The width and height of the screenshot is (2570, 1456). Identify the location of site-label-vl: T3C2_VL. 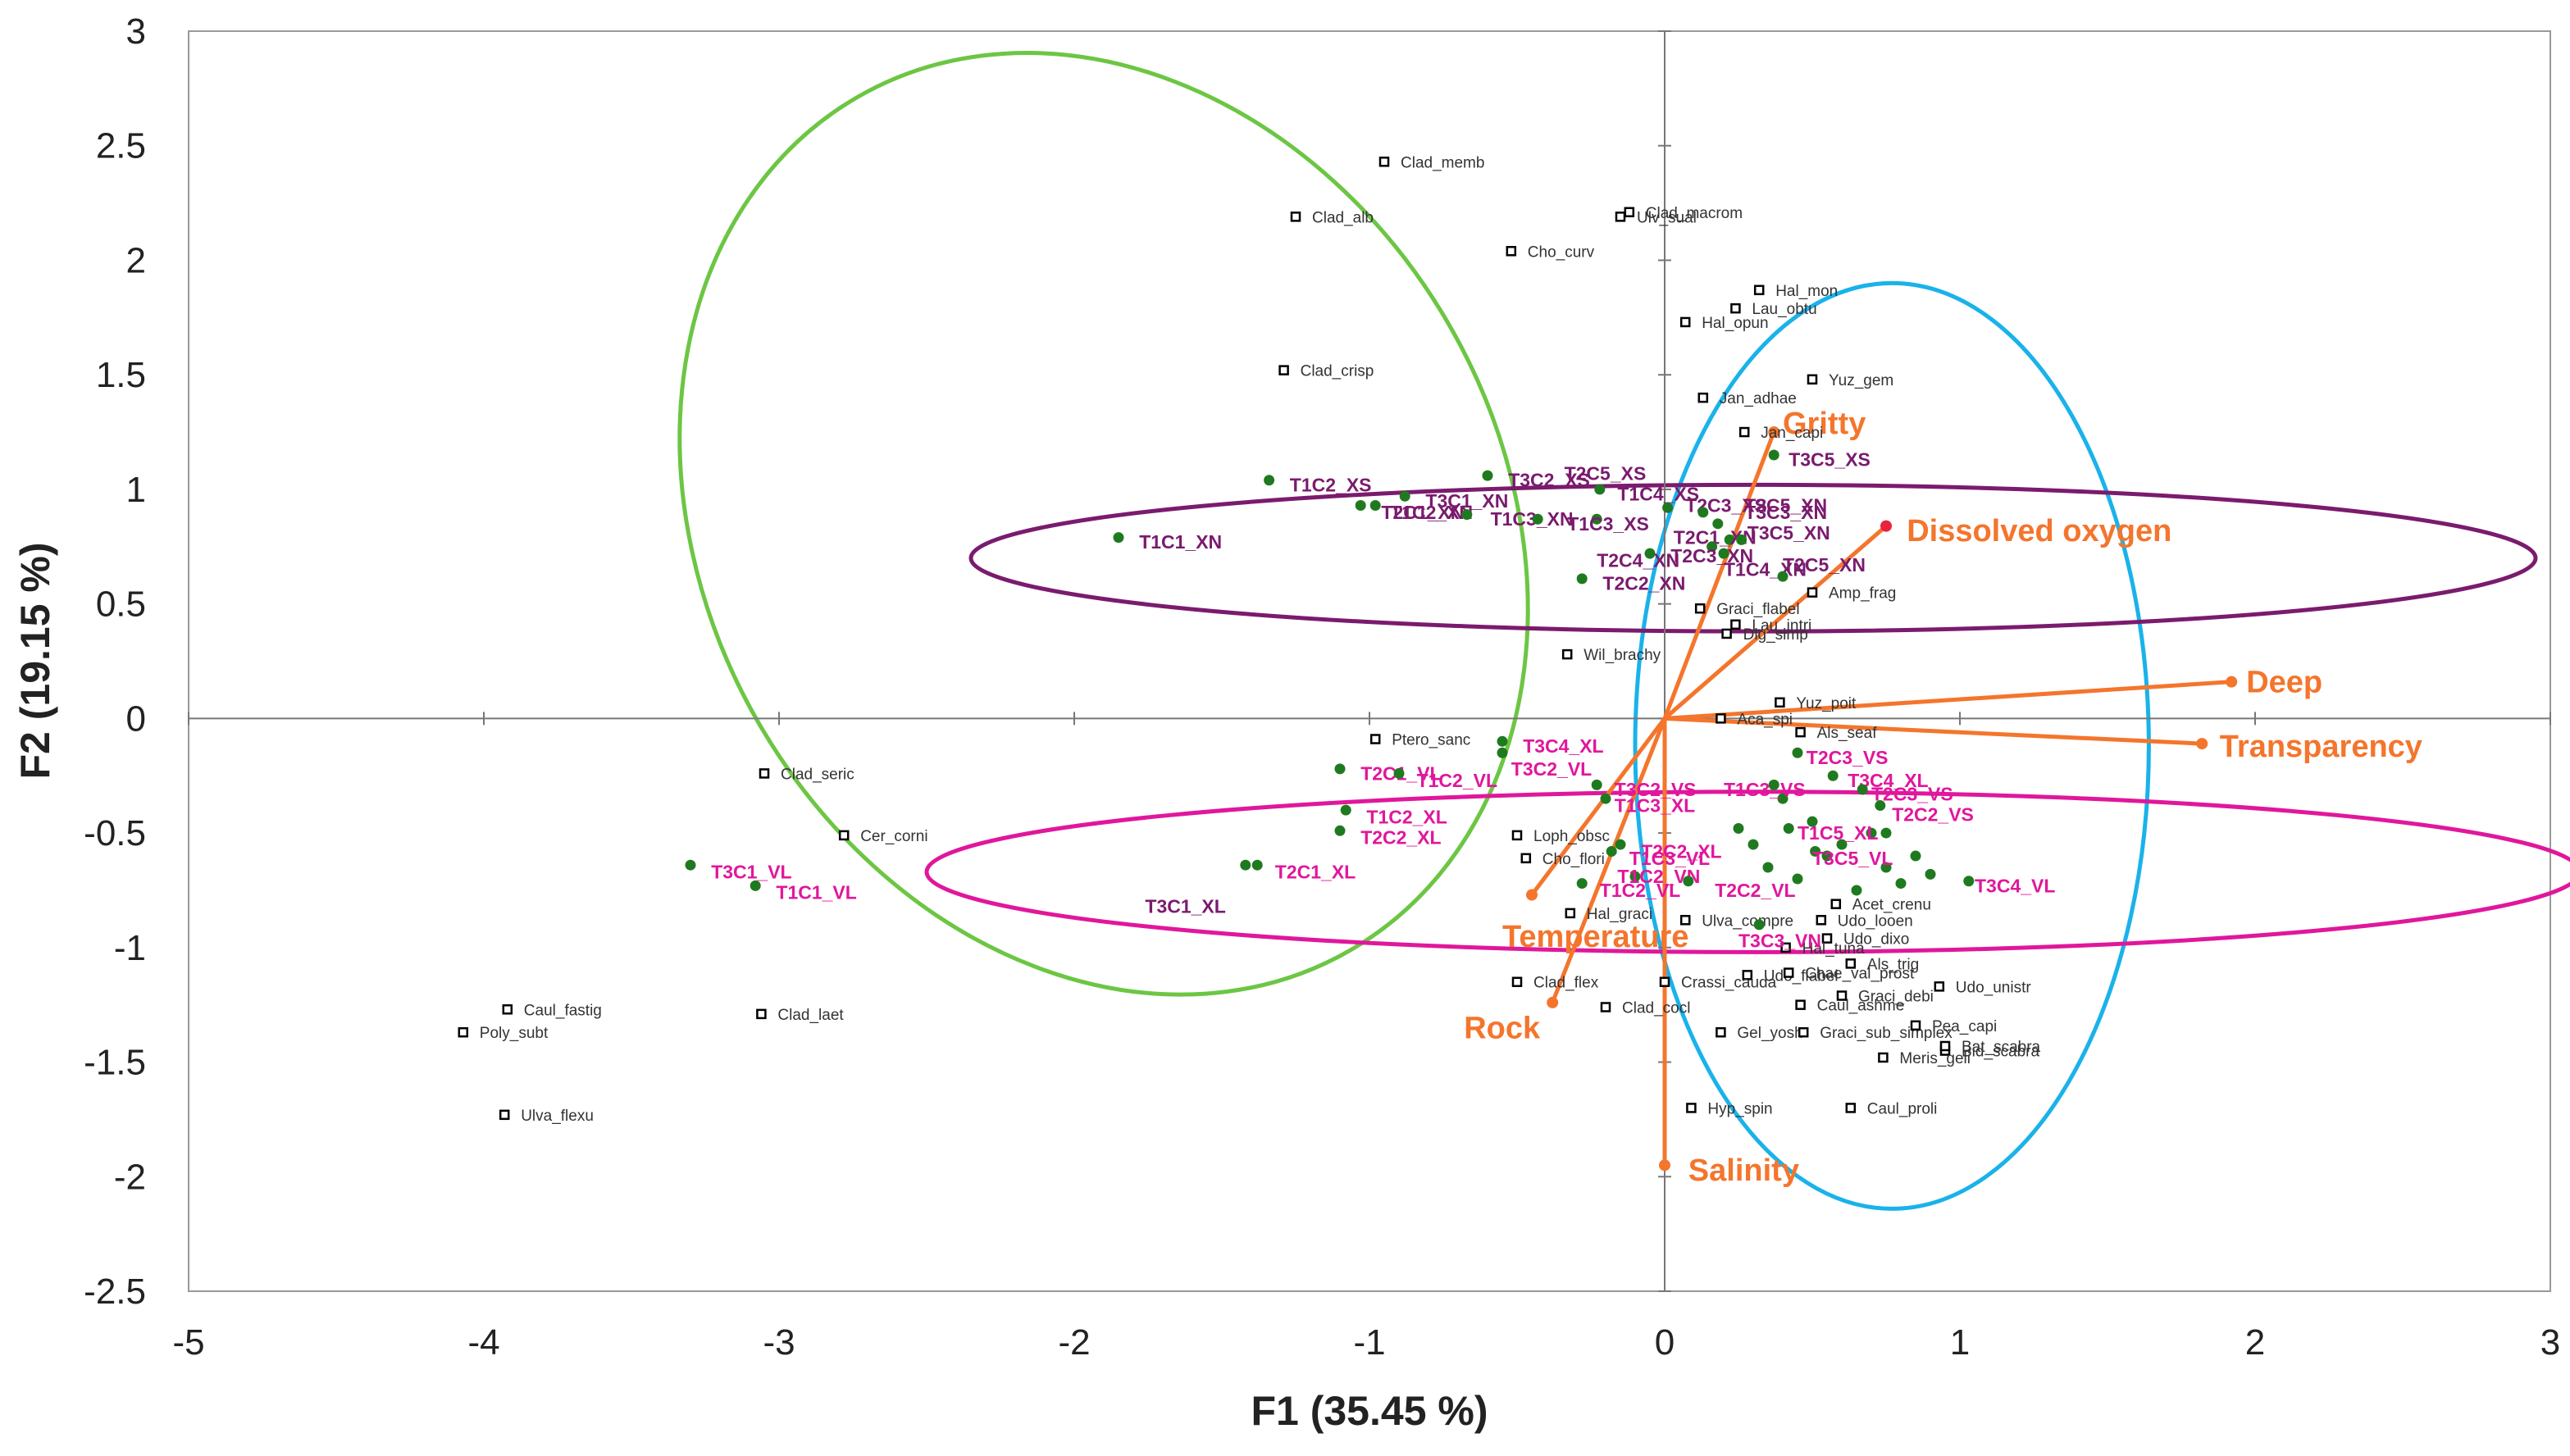
(1552, 769).